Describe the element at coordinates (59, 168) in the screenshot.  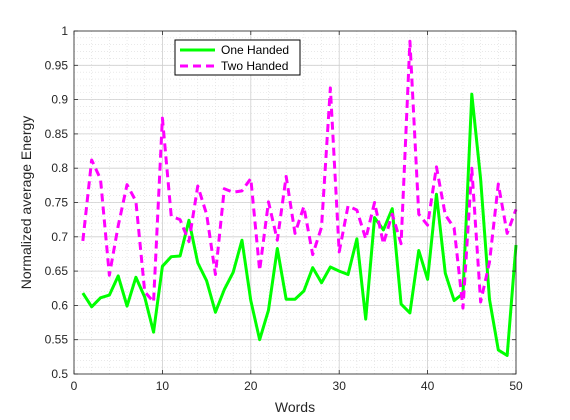
I see `y-tick-label: 0.8` at that location.